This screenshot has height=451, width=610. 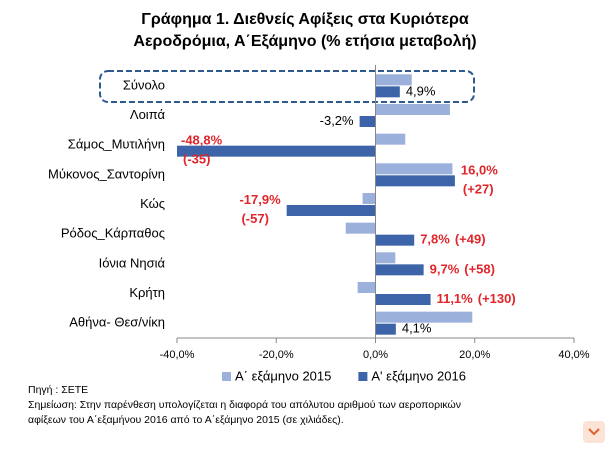 I want to click on x-tick-label: 40,0%, so click(x=573, y=355).